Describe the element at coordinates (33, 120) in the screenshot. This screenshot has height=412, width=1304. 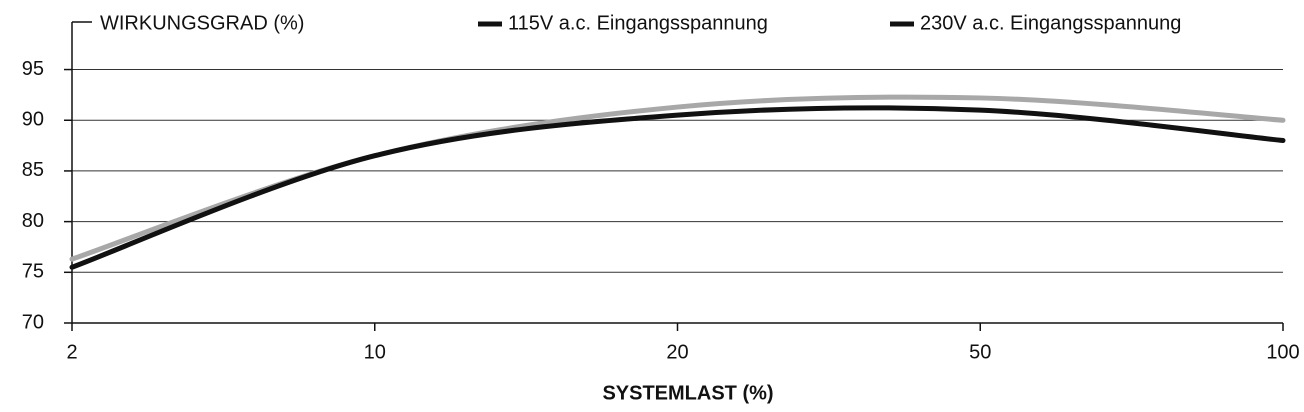
I see `y-tick-label: 90` at that location.